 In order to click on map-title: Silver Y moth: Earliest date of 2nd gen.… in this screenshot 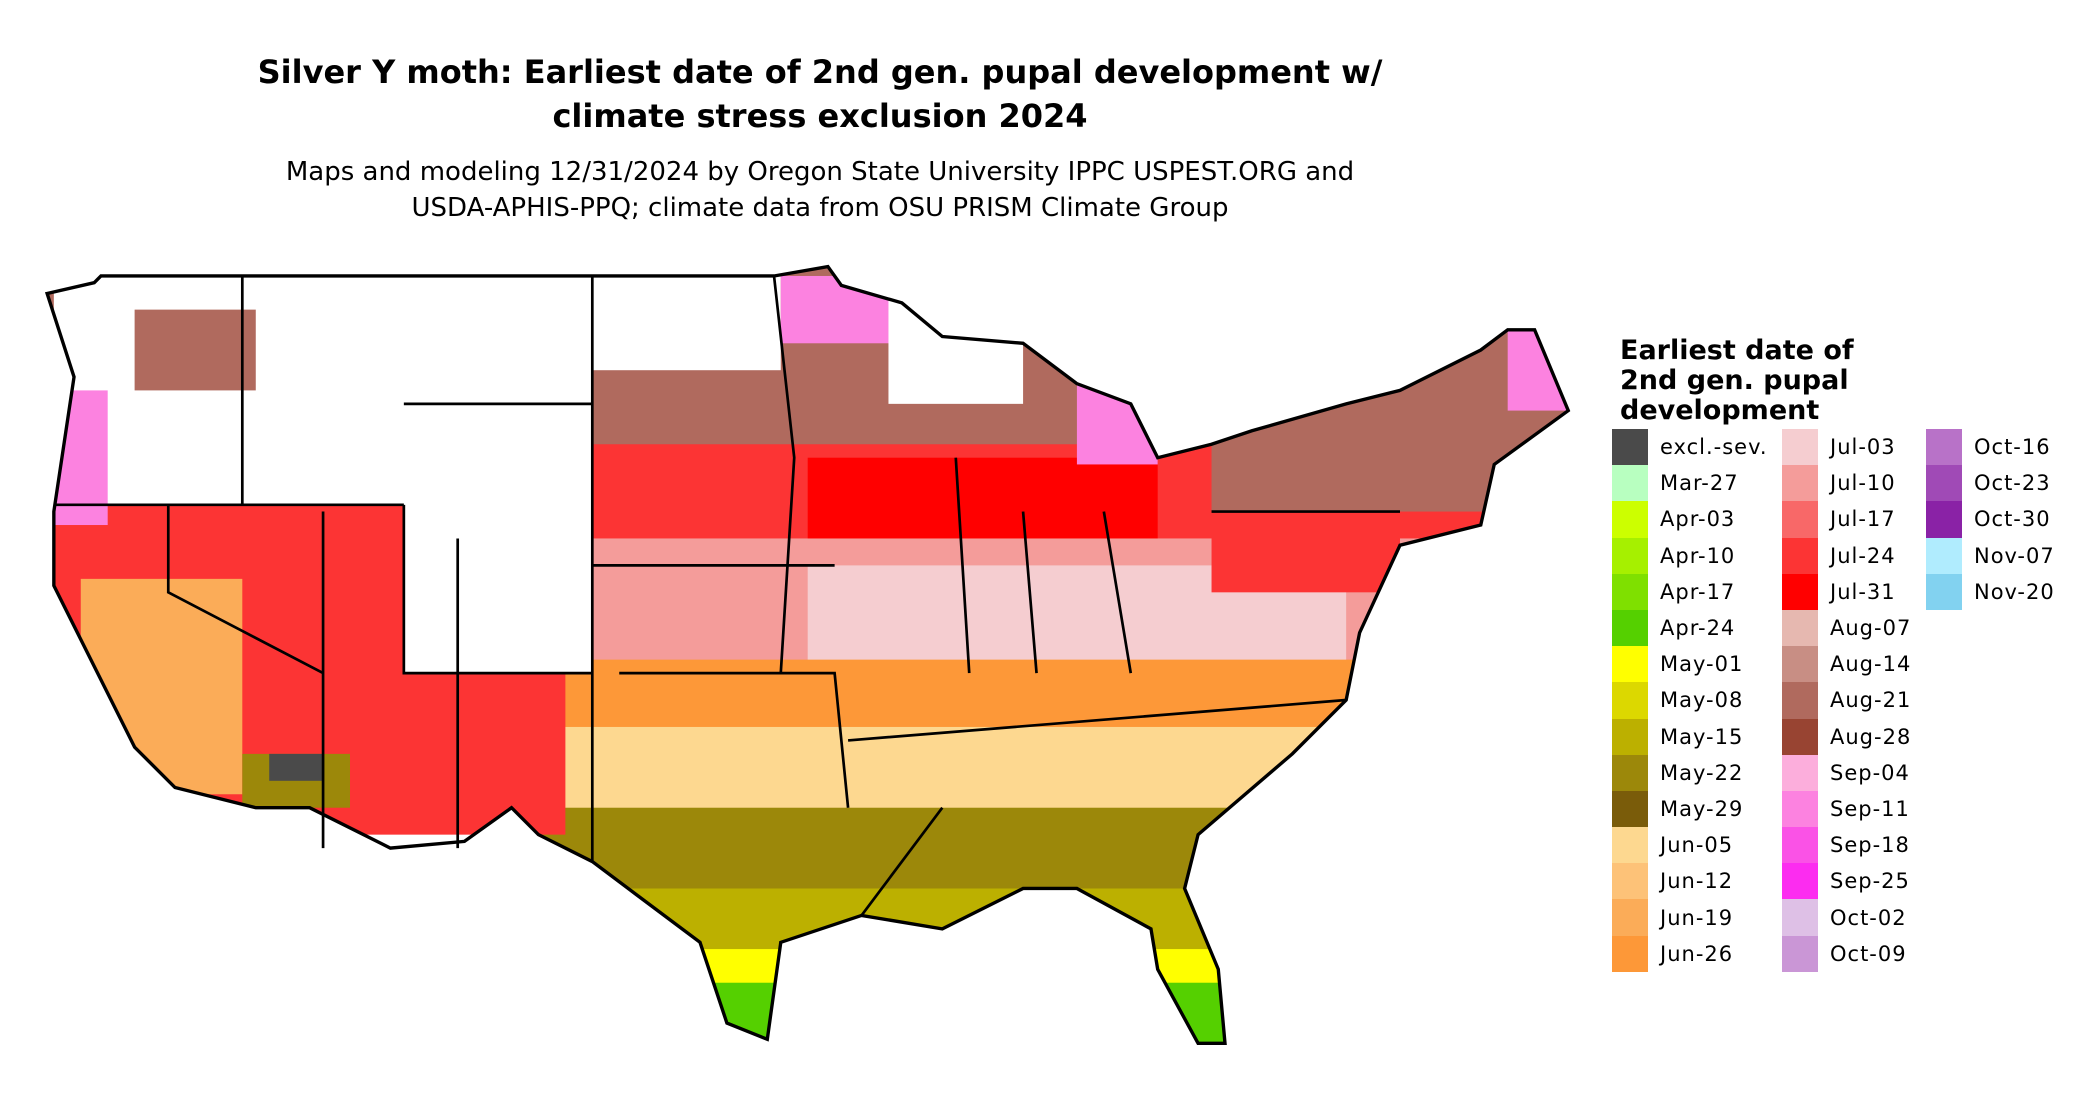, I will do `click(820, 94)`.